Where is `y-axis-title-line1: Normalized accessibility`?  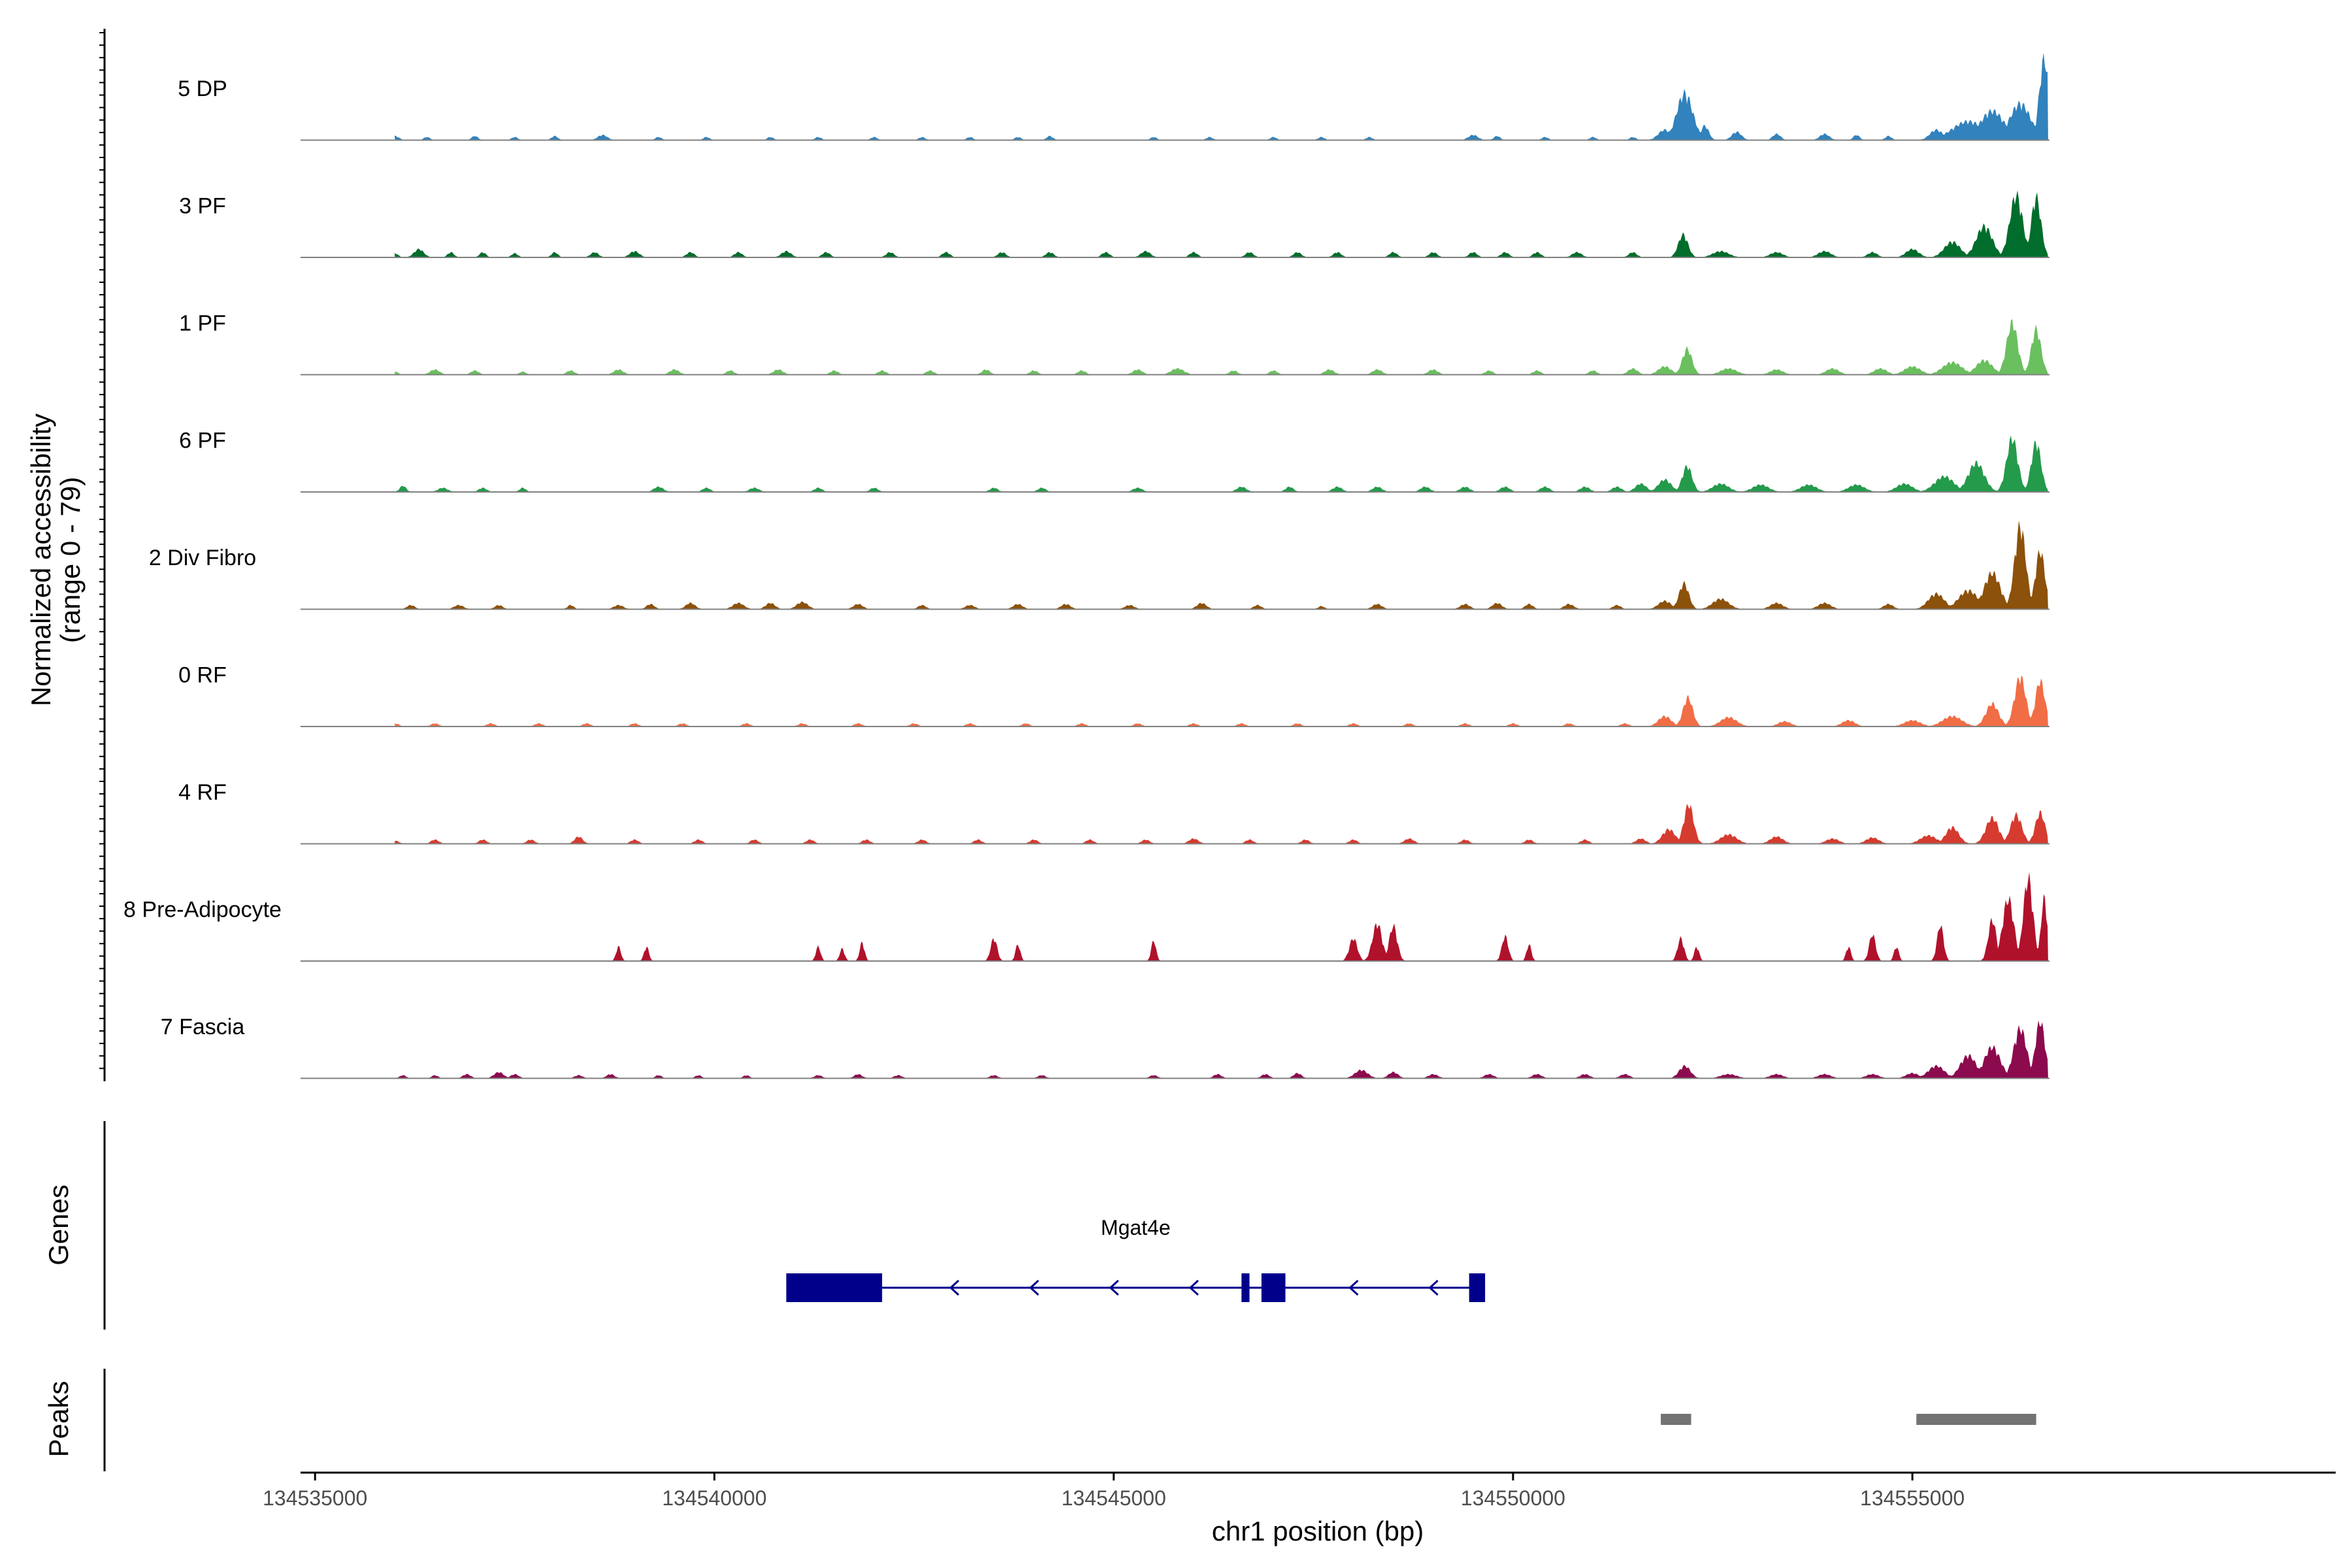
y-axis-title-line1: Normalized accessibility is located at coordinates (40, 560).